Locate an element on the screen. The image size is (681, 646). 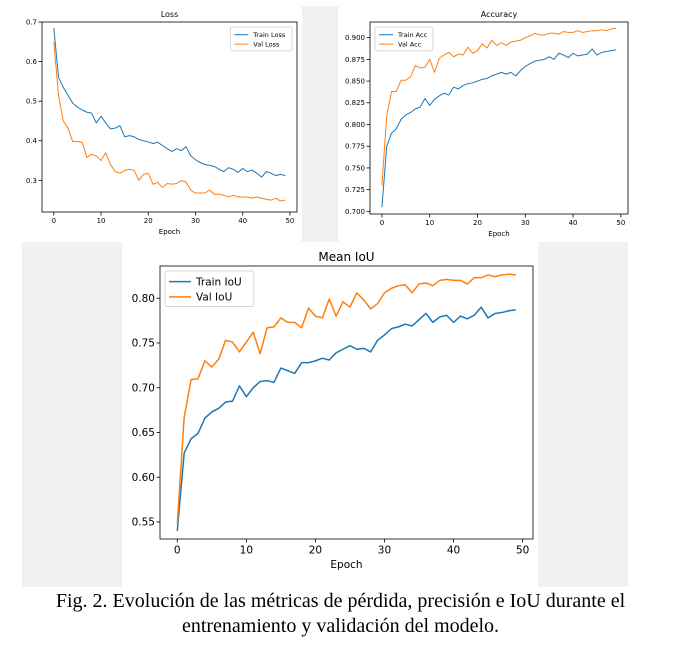
y-tick-label: 0.725 is located at coordinates (355, 190).